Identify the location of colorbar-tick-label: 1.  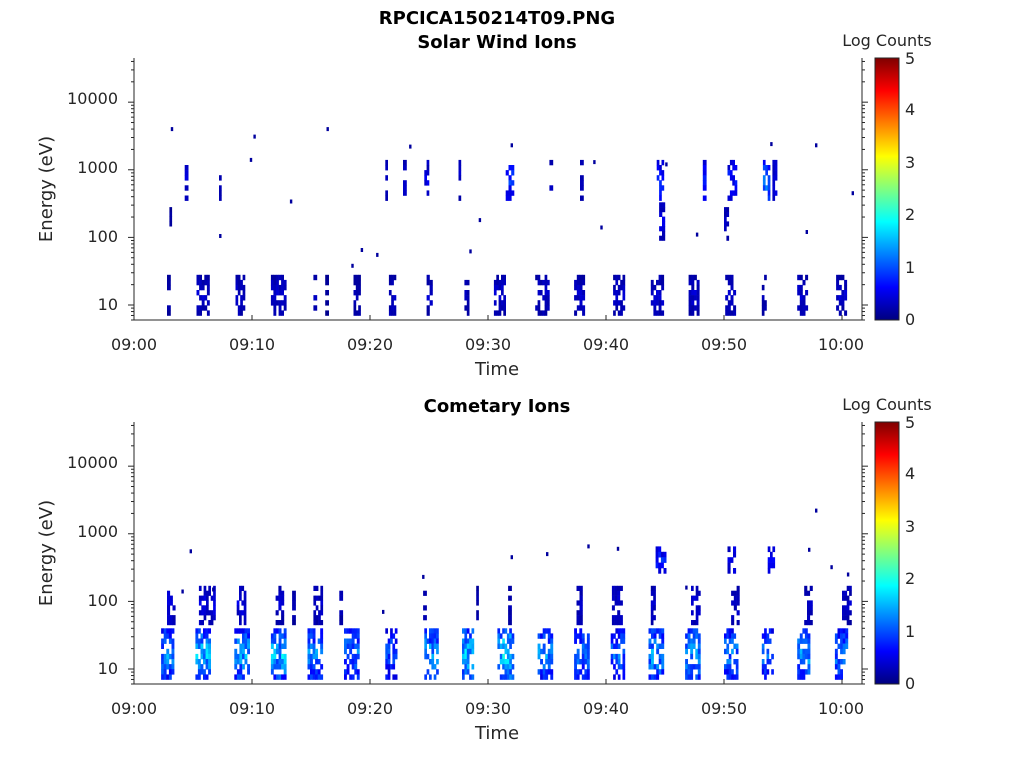
(910, 631).